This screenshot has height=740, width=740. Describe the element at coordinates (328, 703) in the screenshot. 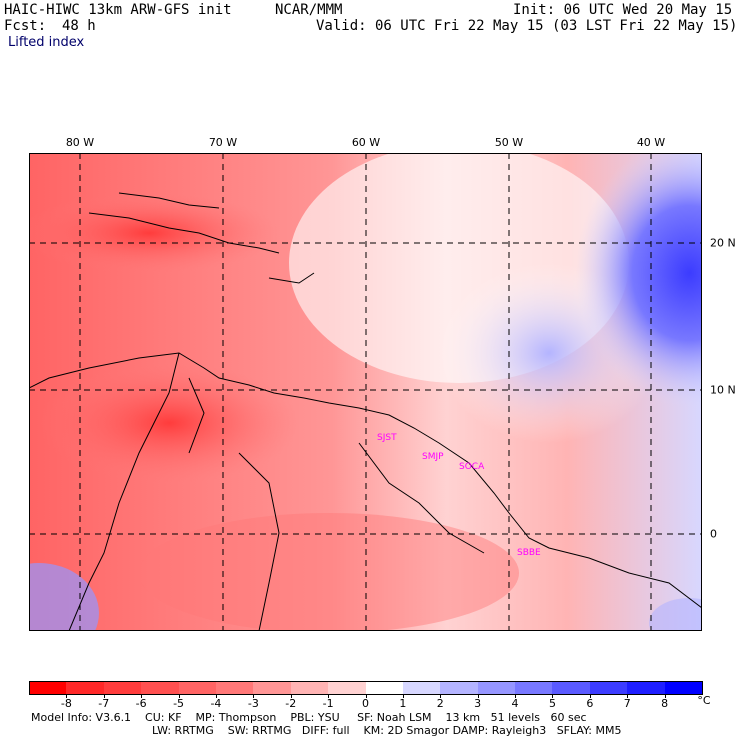

I see `colorbar-label: -1` at that location.